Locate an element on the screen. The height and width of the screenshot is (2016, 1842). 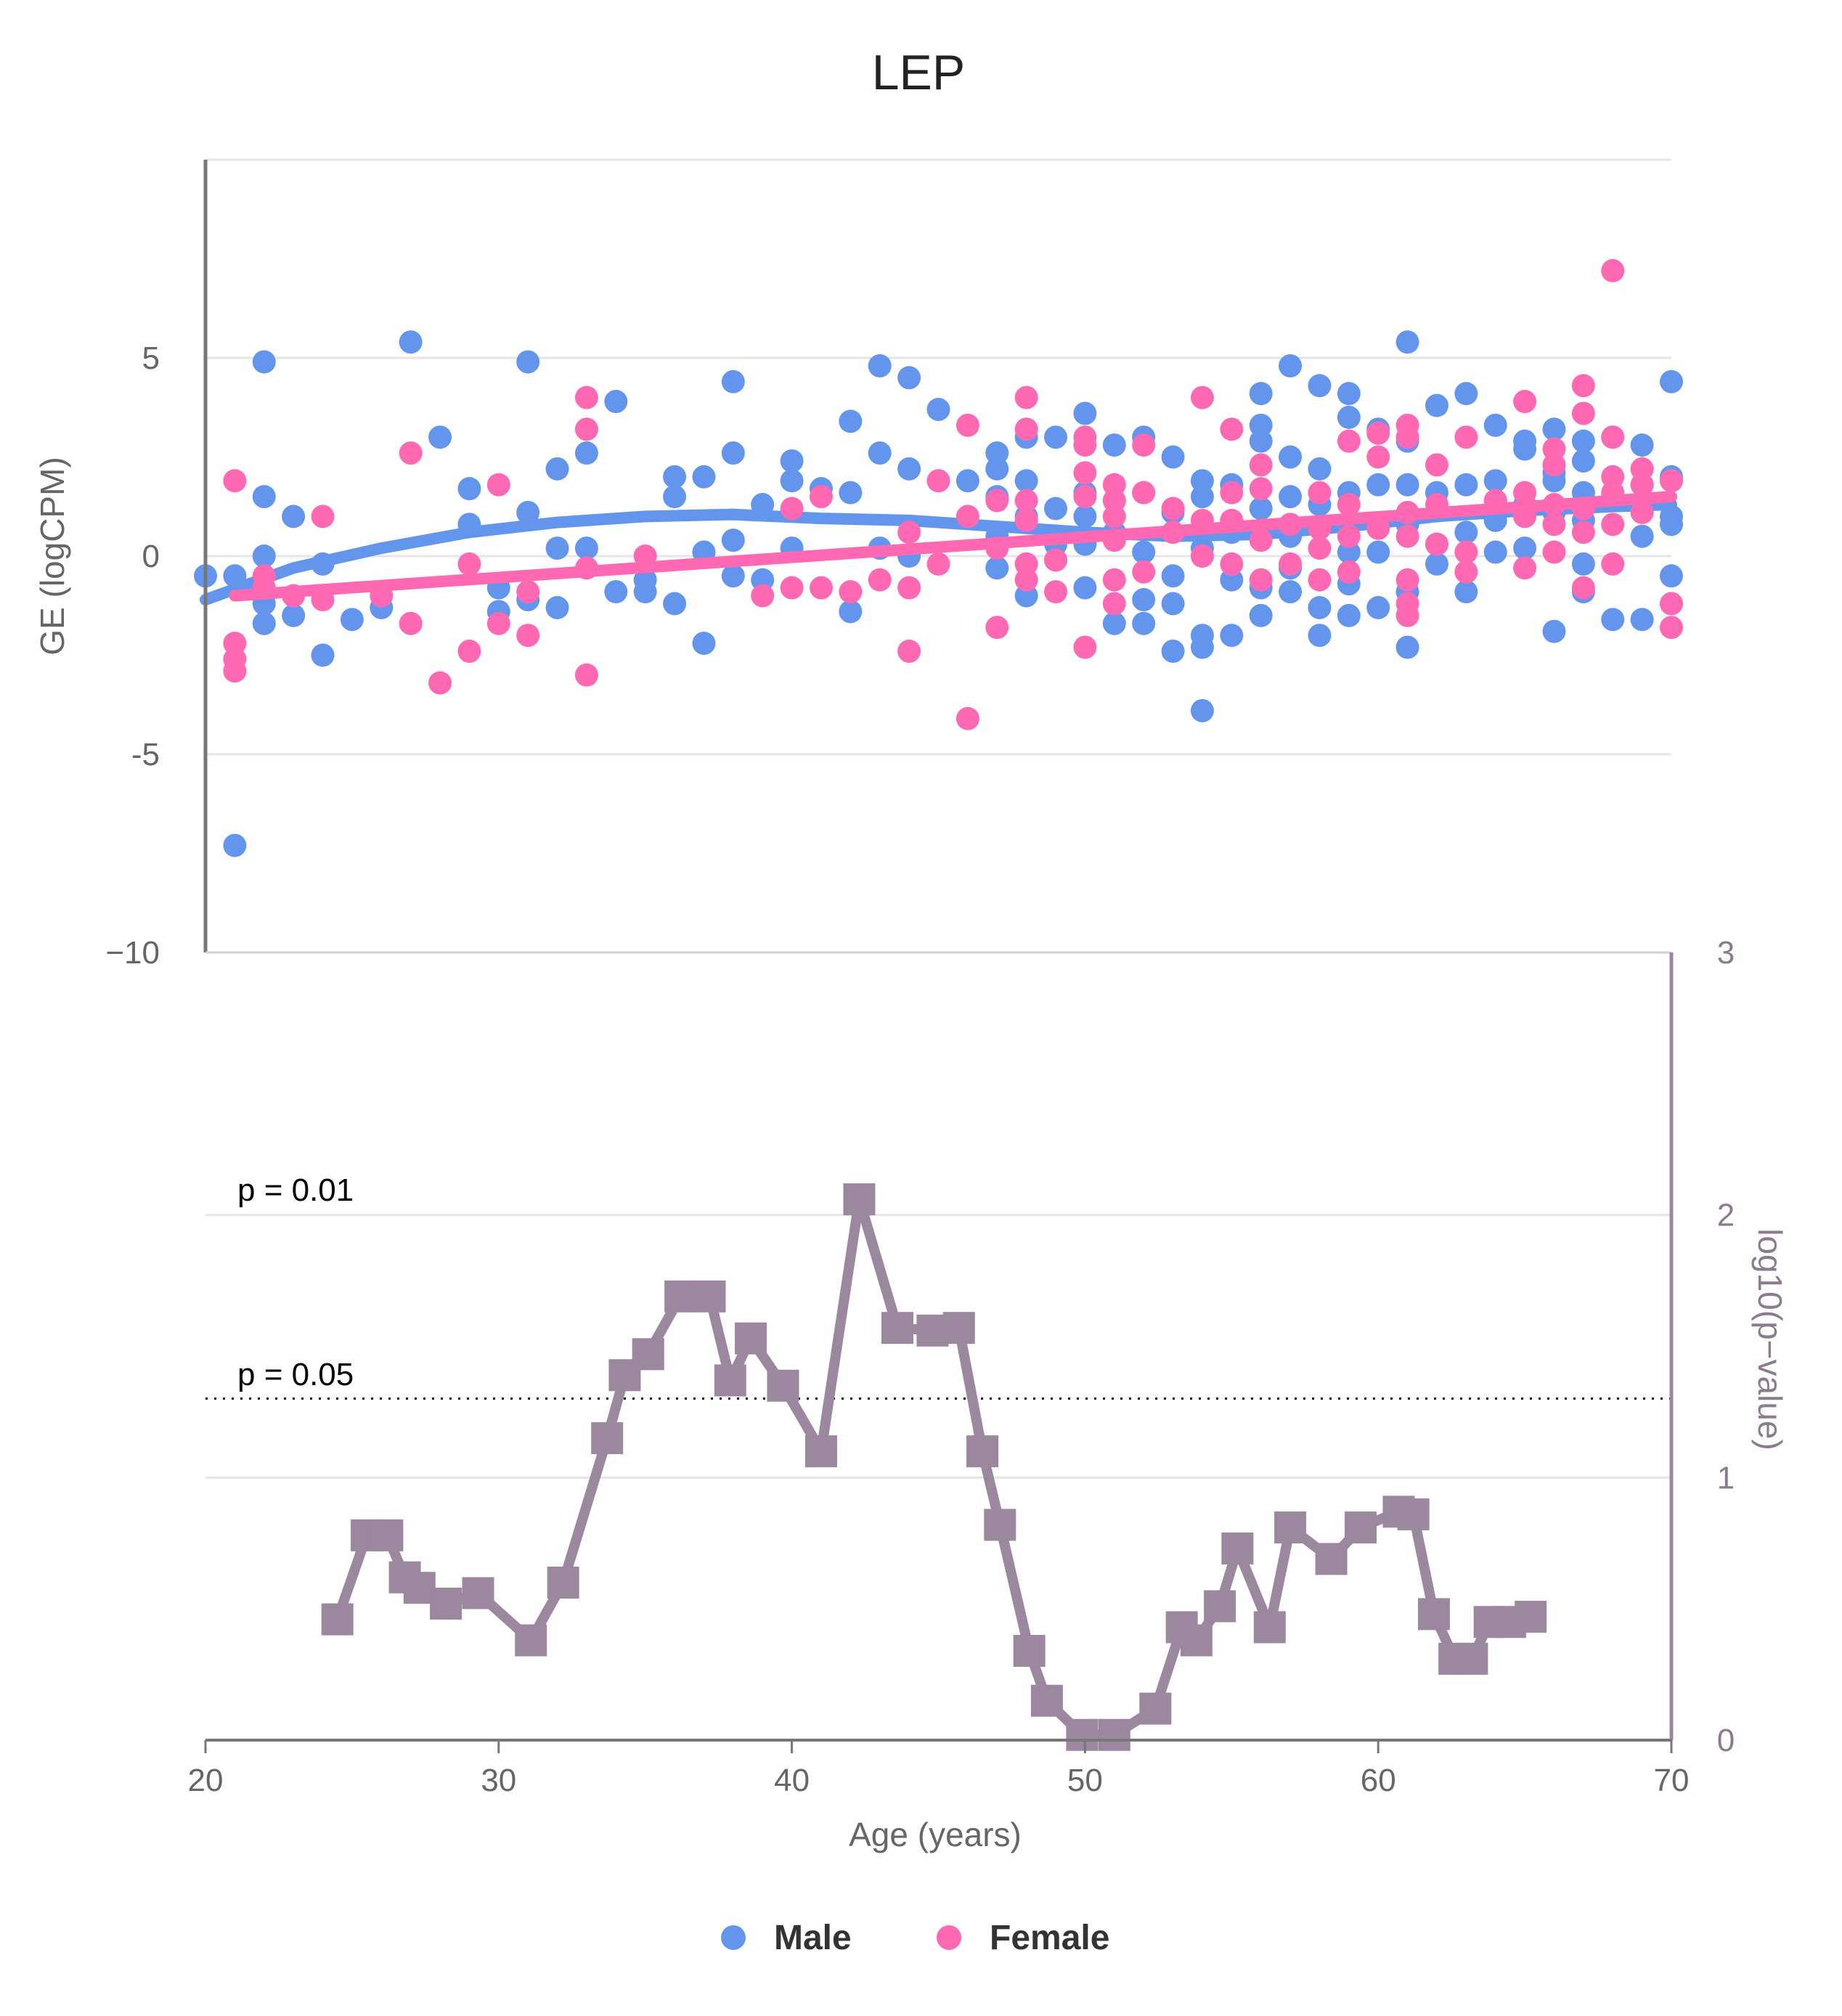
legend-item-male: Male is located at coordinates (786, 1938).